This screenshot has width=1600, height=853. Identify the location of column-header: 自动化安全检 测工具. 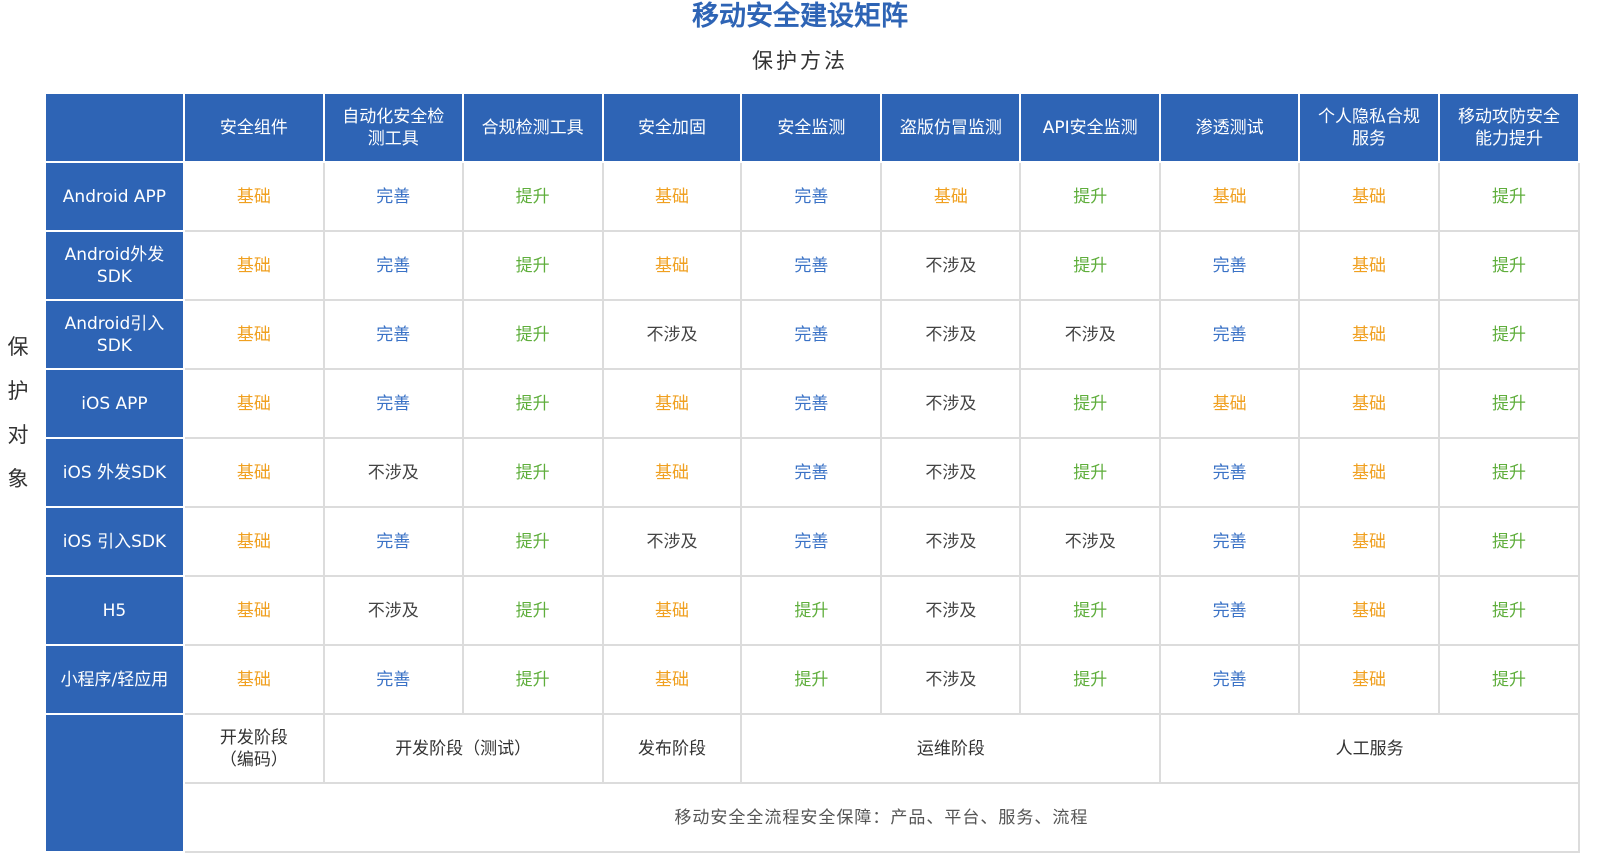
(393, 127).